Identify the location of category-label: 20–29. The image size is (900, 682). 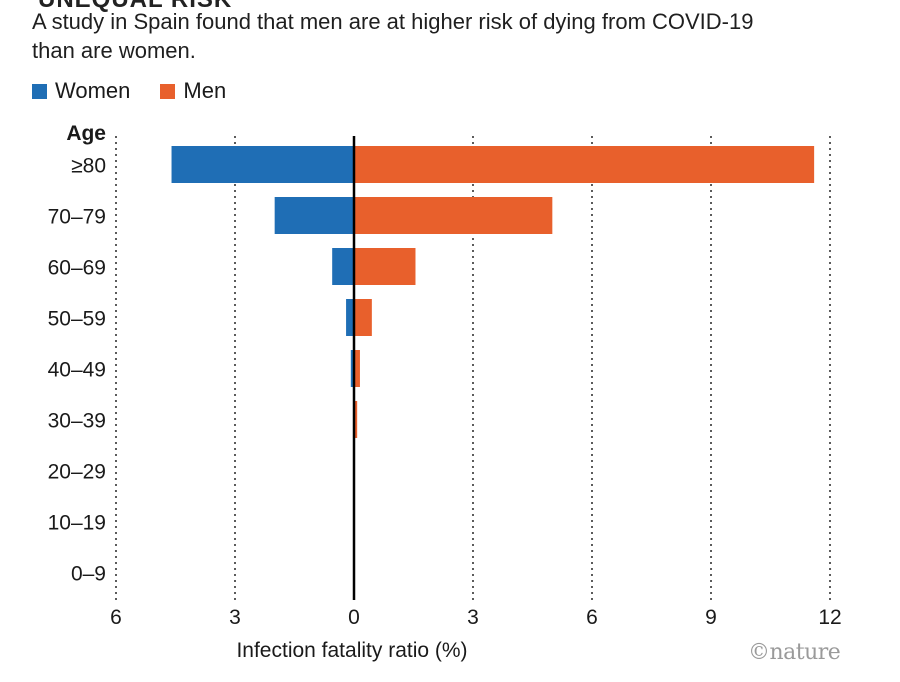
(77, 472).